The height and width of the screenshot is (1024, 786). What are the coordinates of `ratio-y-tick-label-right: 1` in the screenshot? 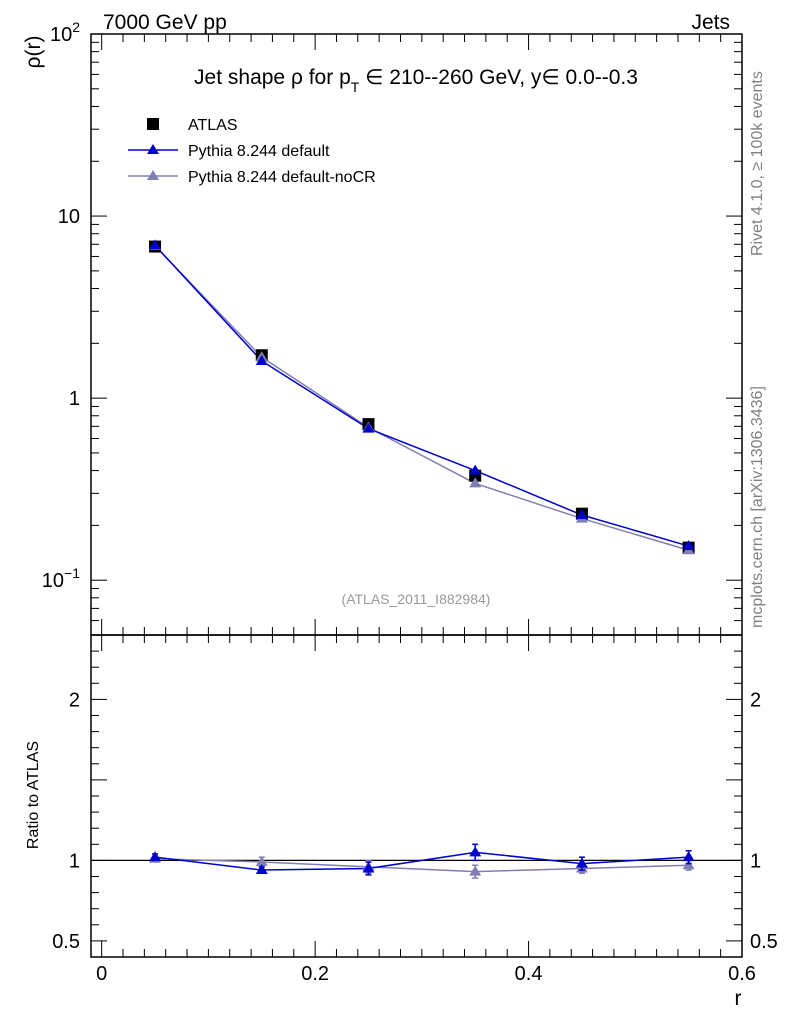 It's located at (755, 861).